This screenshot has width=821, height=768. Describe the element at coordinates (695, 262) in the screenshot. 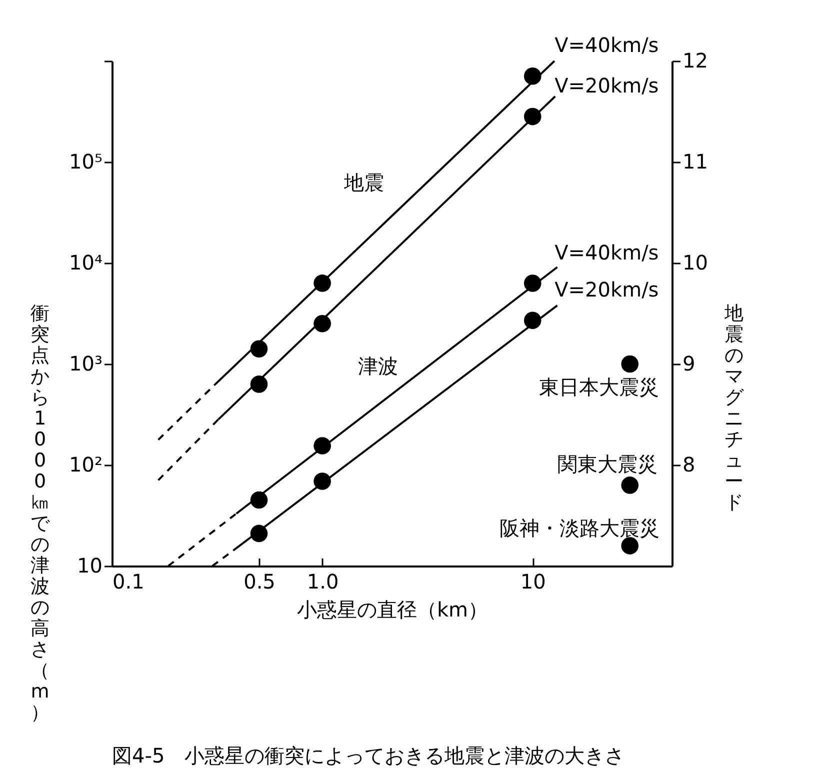

I see `y2-tick-label: 10` at that location.